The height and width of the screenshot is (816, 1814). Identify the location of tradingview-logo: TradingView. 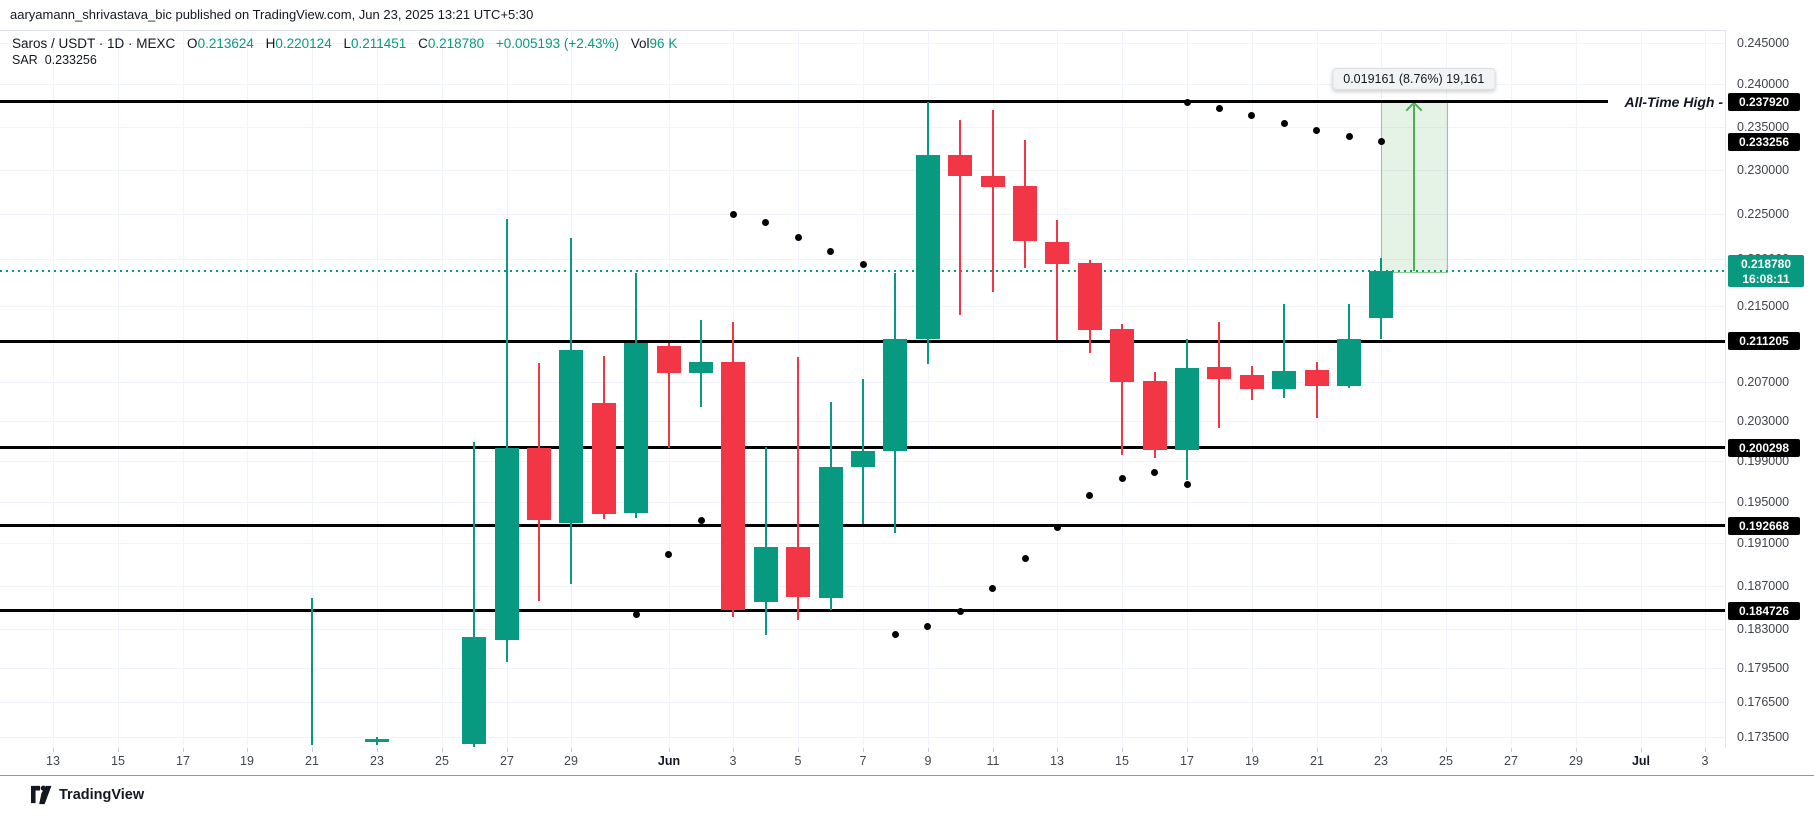
(87, 795).